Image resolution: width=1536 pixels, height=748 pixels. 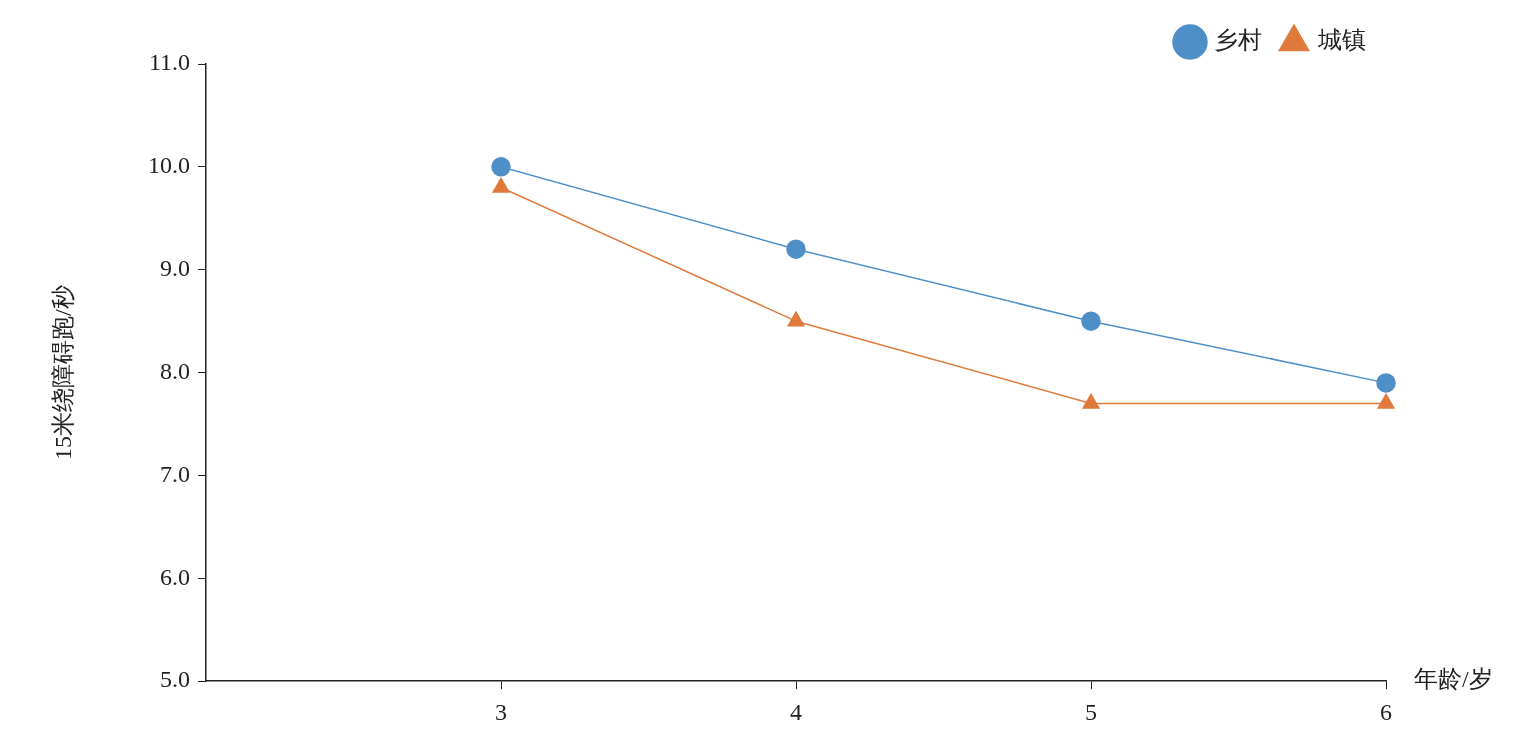 What do you see at coordinates (175, 370) in the screenshot?
I see `y-tick-label: 8.0` at bounding box center [175, 370].